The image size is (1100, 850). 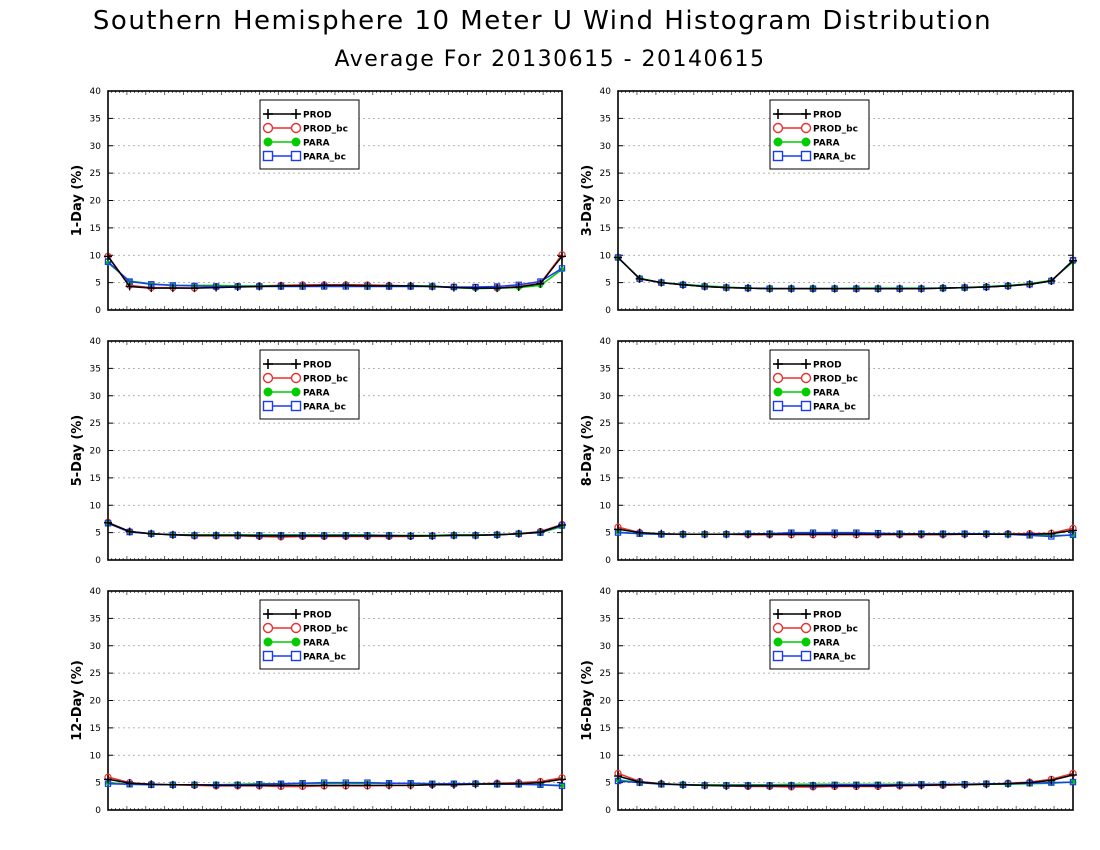 I want to click on y-axis-label: 1-Day (%), so click(x=77, y=201).